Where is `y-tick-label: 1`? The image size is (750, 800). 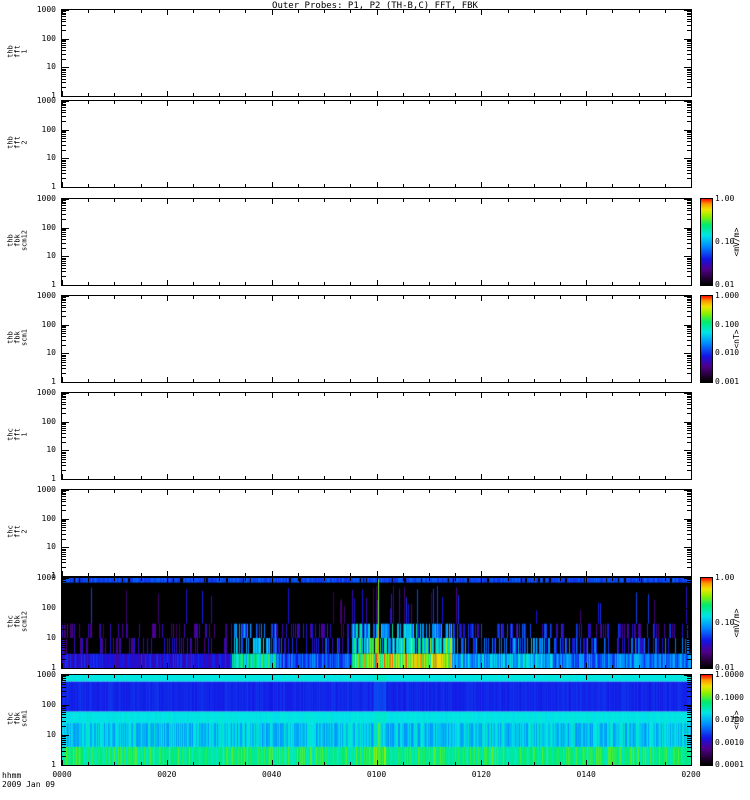
y-tick-label: 1 is located at coordinates (53, 186).